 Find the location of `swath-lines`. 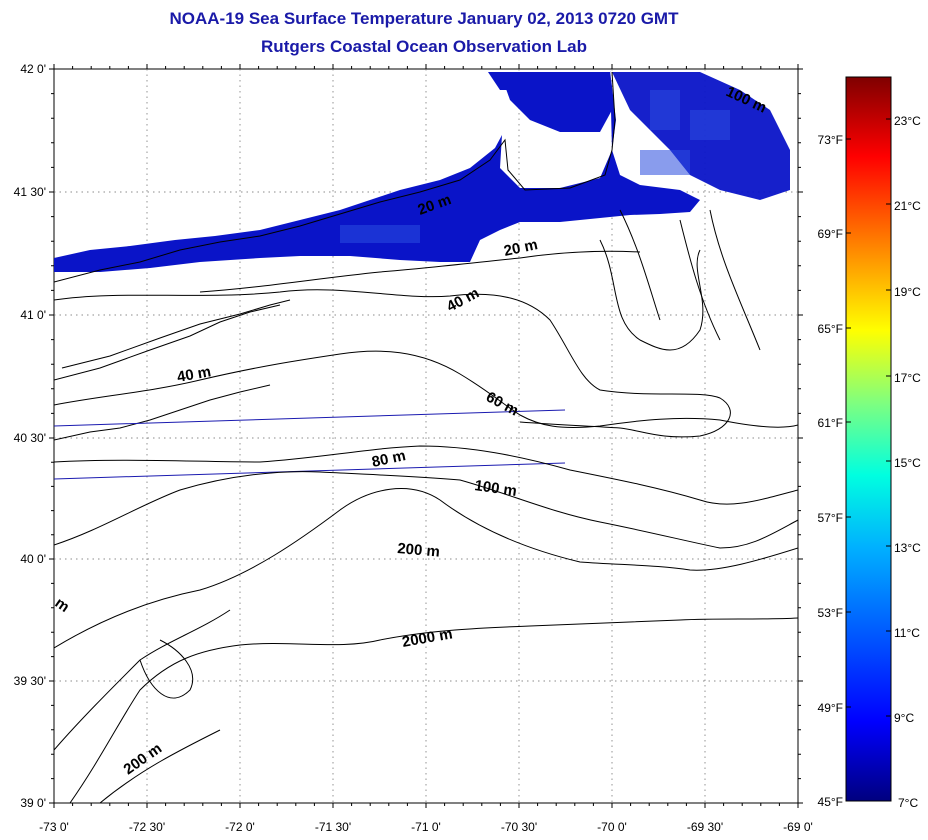

swath-lines is located at coordinates (310, 444).